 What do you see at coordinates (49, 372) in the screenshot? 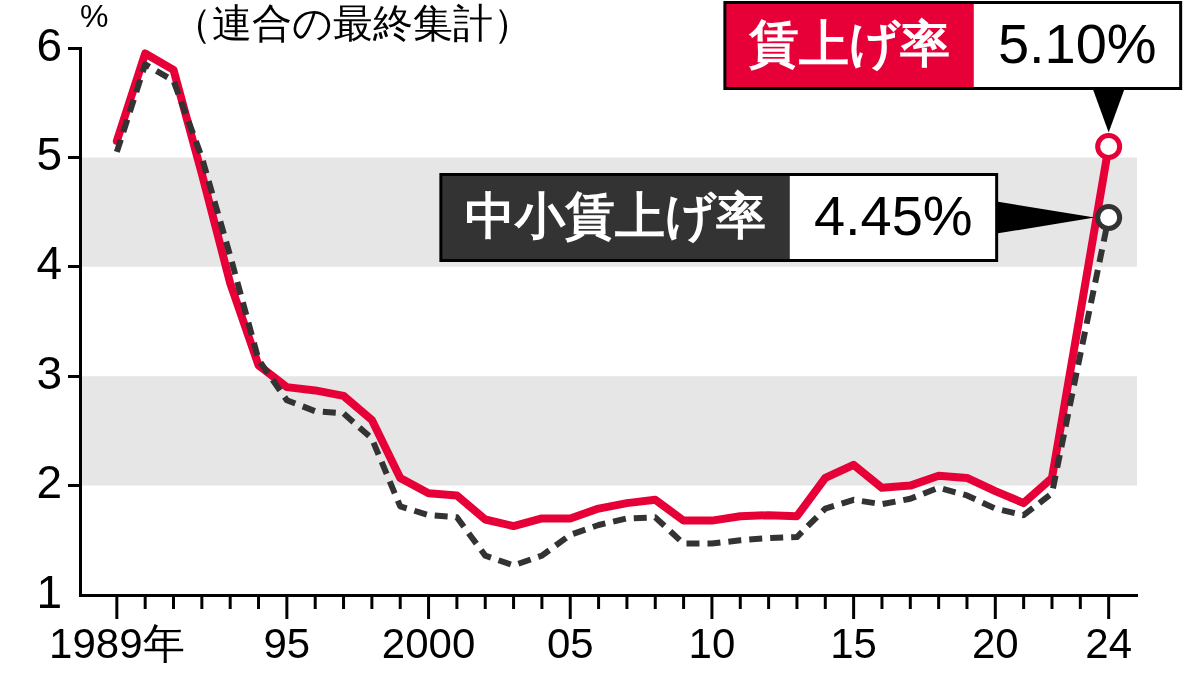
I see `y-tick-label: 3` at bounding box center [49, 372].